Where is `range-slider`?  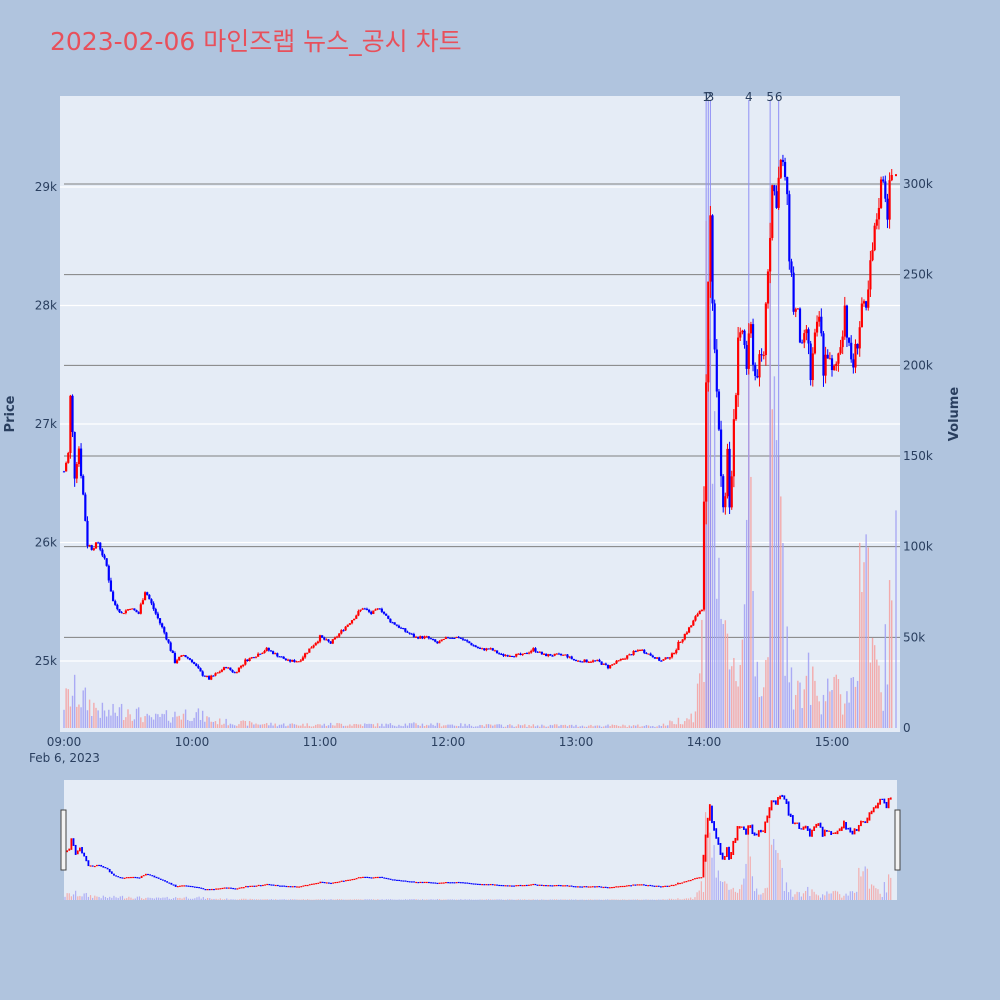
range-slider is located at coordinates (480, 840).